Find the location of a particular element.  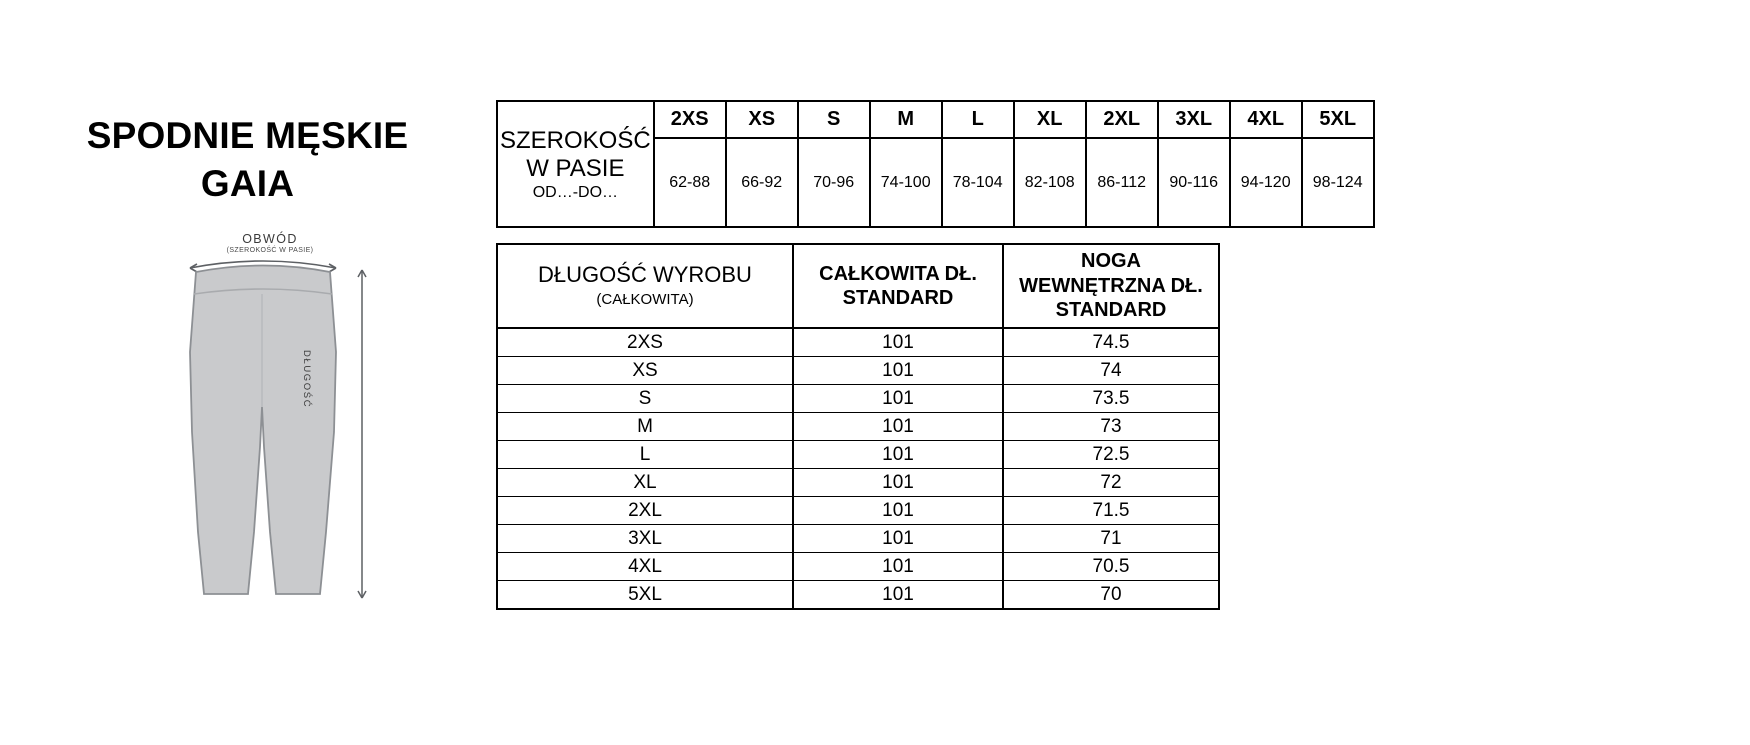

inseam-length-cell: 74.5 is located at coordinates (1111, 342).